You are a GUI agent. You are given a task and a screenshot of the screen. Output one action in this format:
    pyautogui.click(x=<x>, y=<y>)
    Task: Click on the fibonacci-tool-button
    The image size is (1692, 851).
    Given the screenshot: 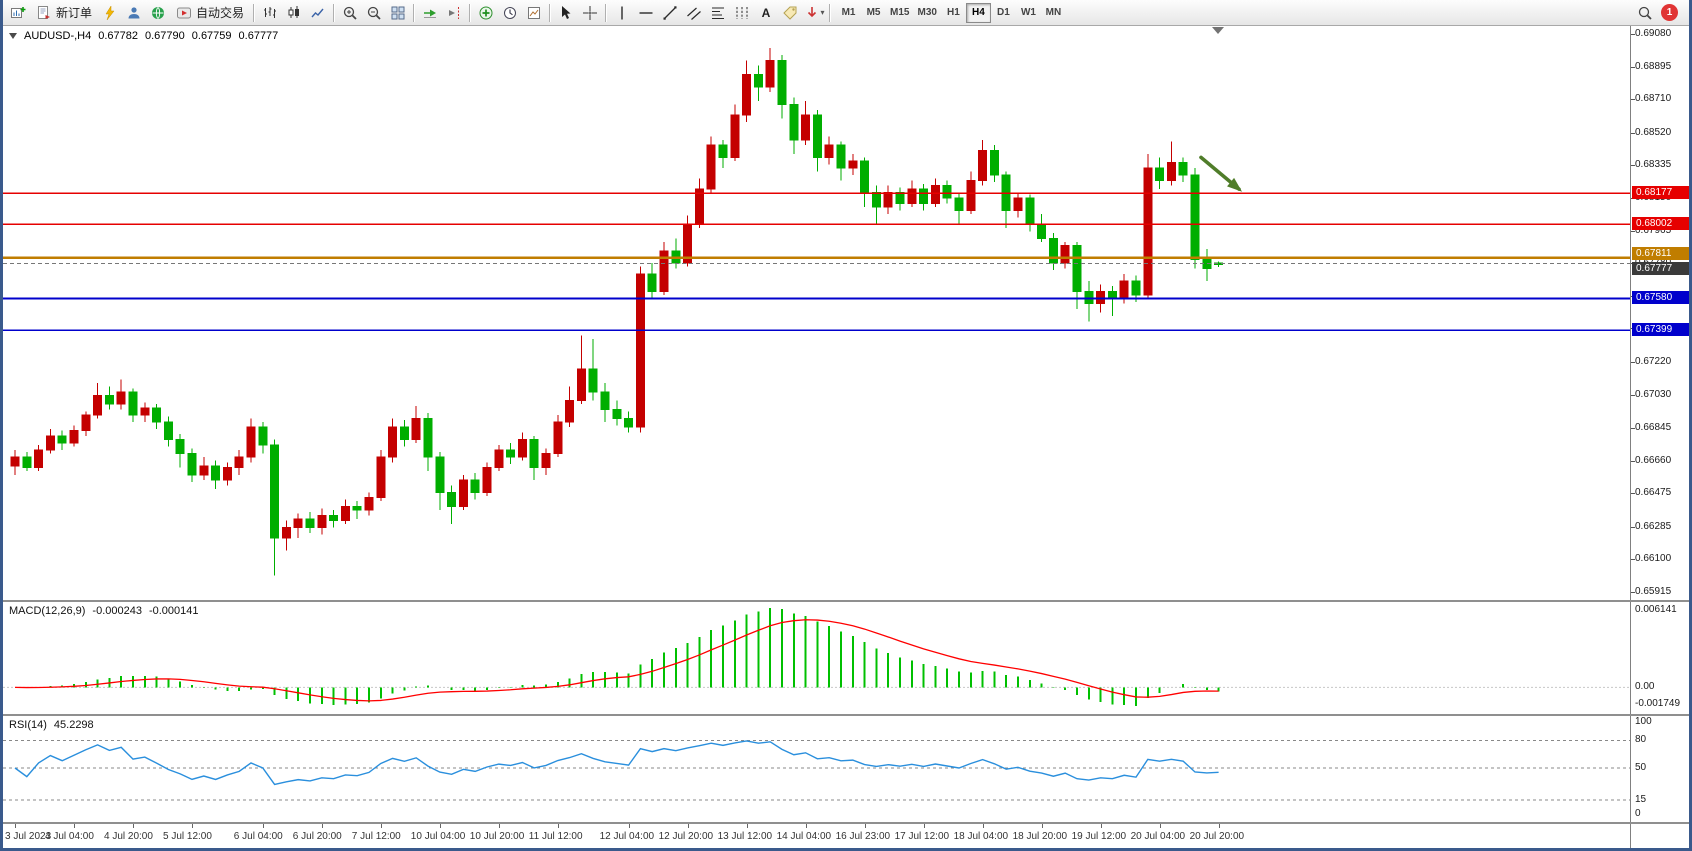 What is the action you would take?
    pyautogui.click(x=718, y=13)
    